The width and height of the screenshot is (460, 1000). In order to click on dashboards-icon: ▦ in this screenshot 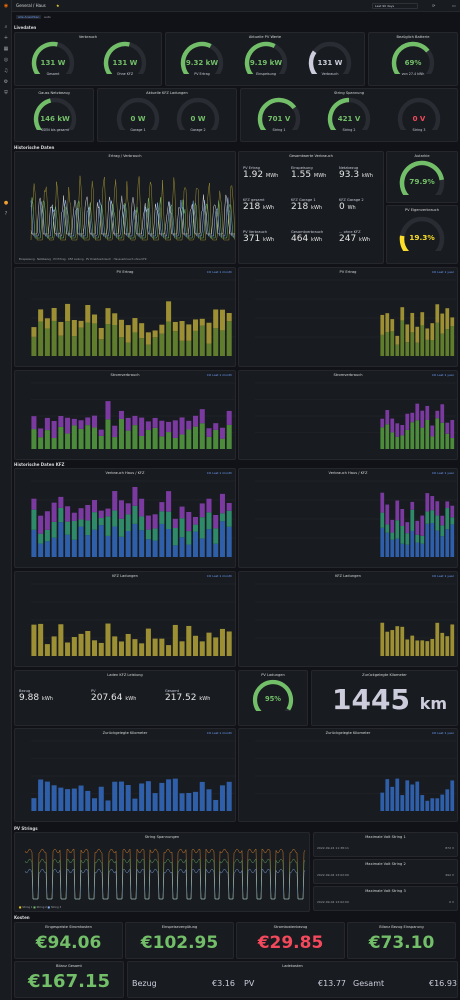, I will do `click(6, 49)`.